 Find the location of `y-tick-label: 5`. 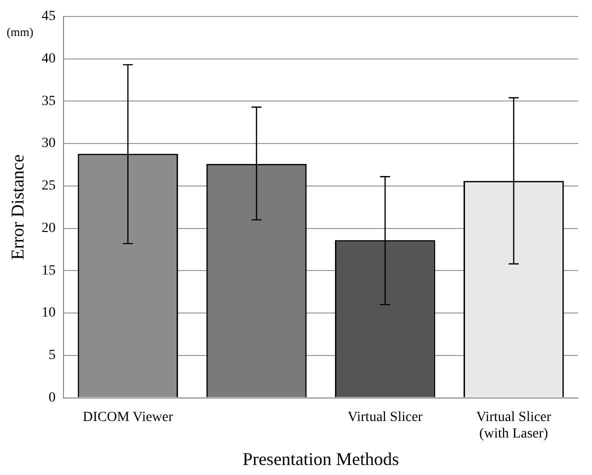

y-tick-label: 5 is located at coordinates (52, 356).